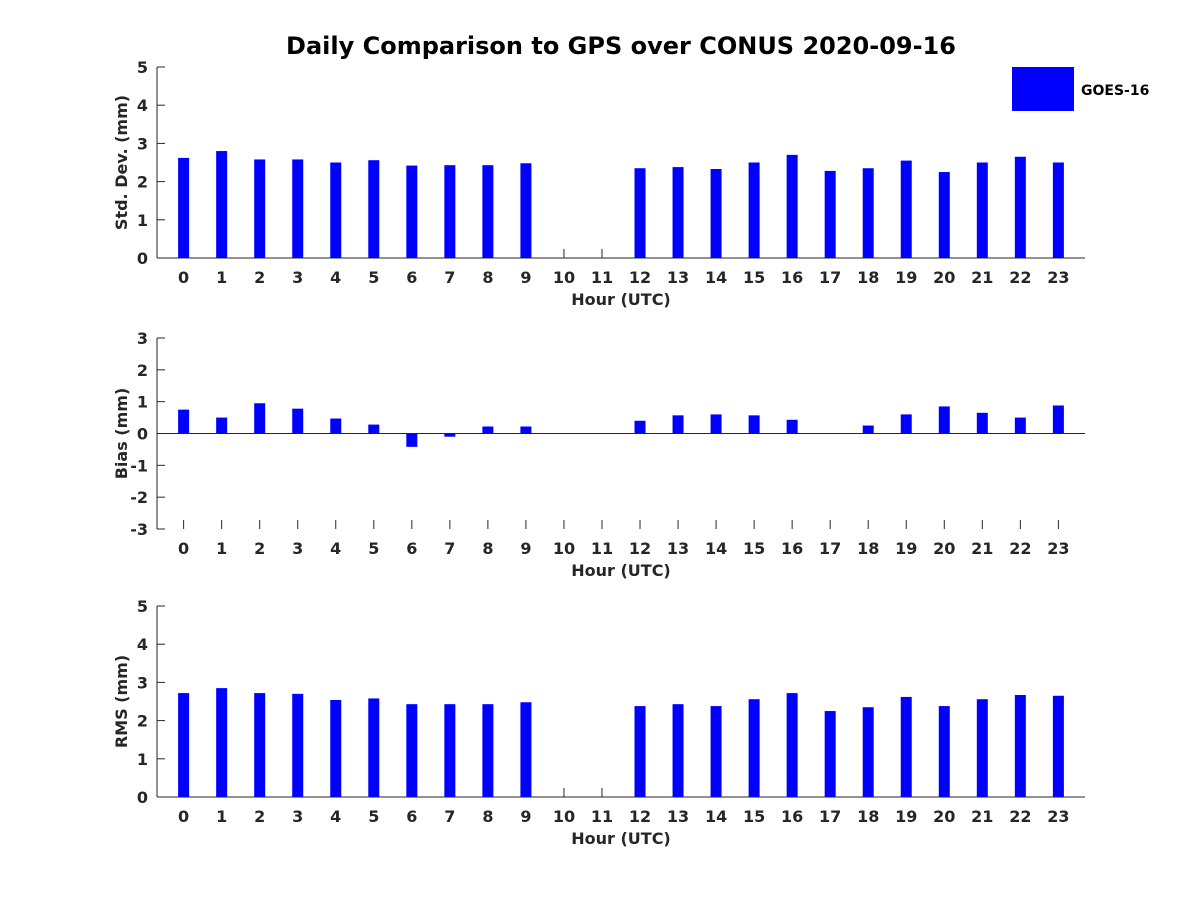 The height and width of the screenshot is (900, 1200). Describe the element at coordinates (640, 816) in the screenshot. I see `x-tick-label: 12` at that location.